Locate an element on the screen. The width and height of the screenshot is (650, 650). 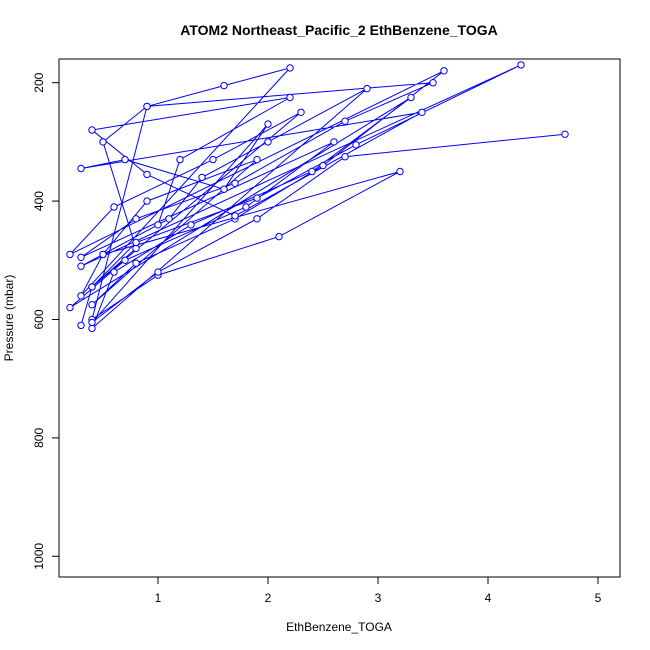
x-axis-label: EthBenzene_TOGA is located at coordinates (339, 627).